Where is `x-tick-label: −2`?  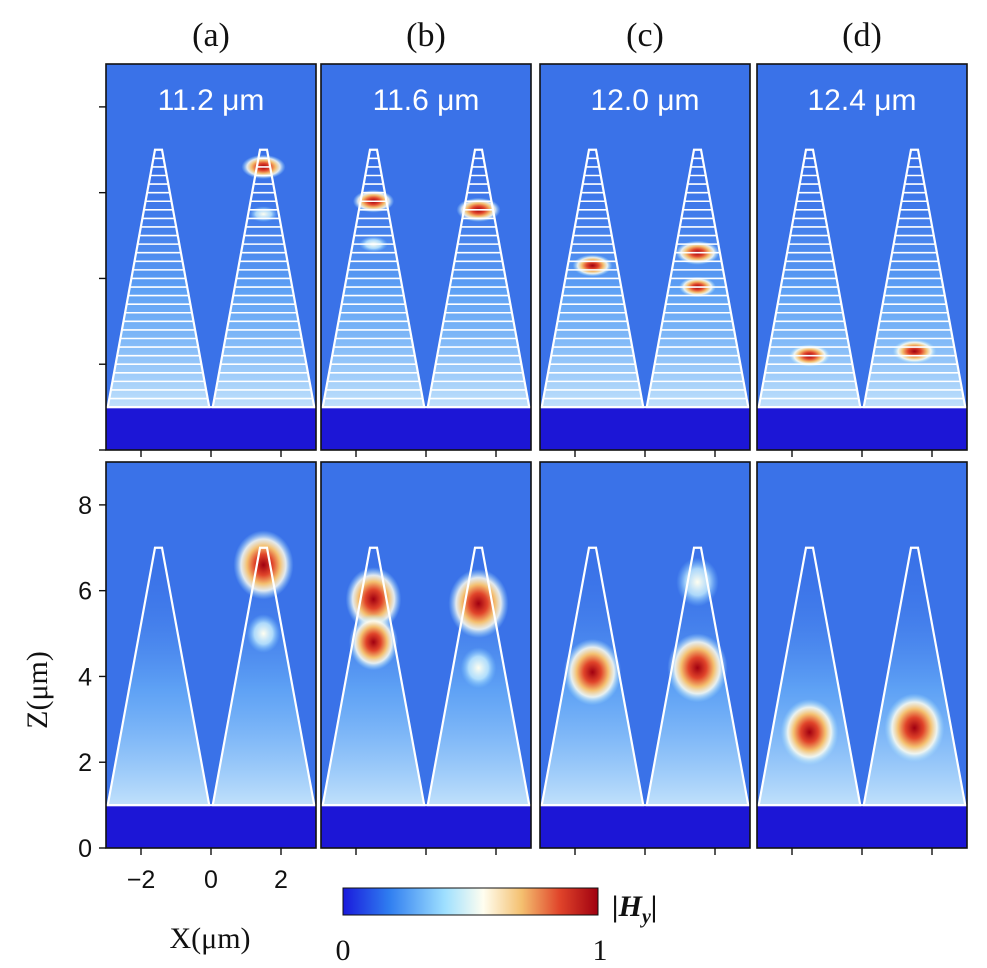
x-tick-label: −2 is located at coordinates (141, 880).